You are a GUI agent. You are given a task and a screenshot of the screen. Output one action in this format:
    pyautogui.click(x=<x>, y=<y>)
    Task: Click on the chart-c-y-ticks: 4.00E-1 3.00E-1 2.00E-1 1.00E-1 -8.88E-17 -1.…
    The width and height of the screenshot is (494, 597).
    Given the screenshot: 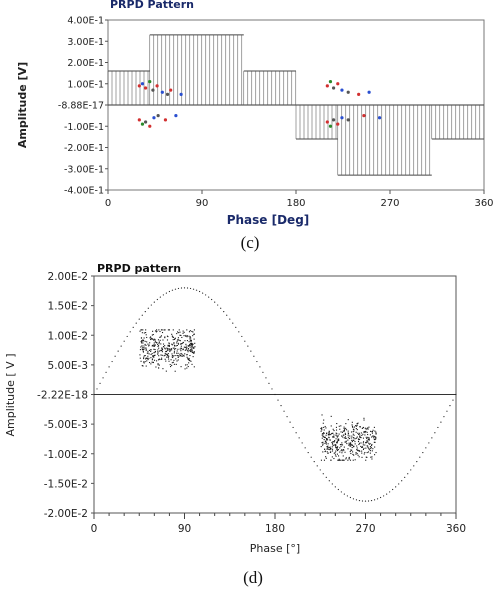 What is the action you would take?
    pyautogui.click(x=83, y=106)
    